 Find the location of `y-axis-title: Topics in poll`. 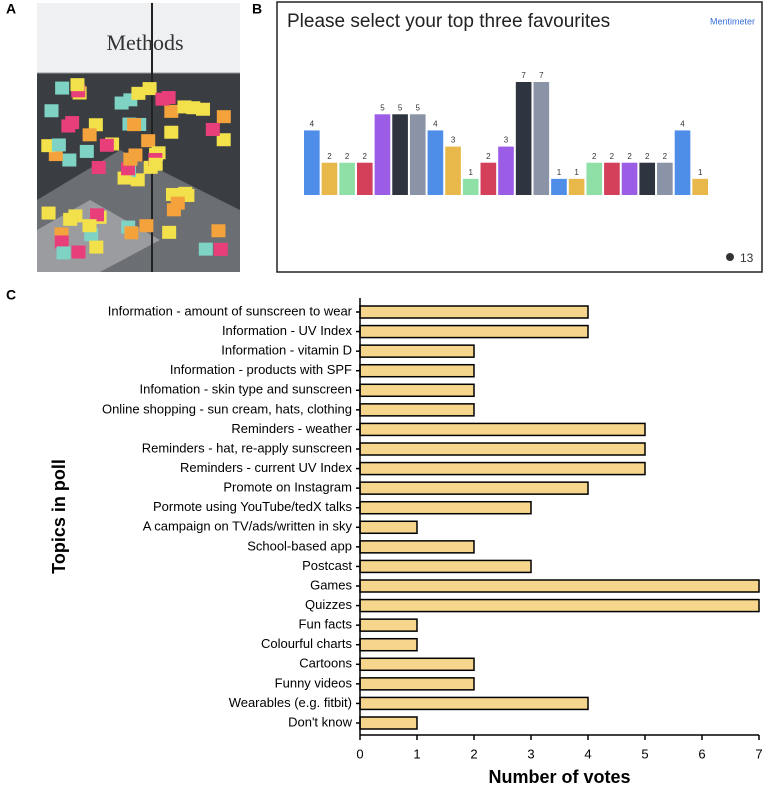

y-axis-title: Topics in poll is located at coordinates (59, 516).